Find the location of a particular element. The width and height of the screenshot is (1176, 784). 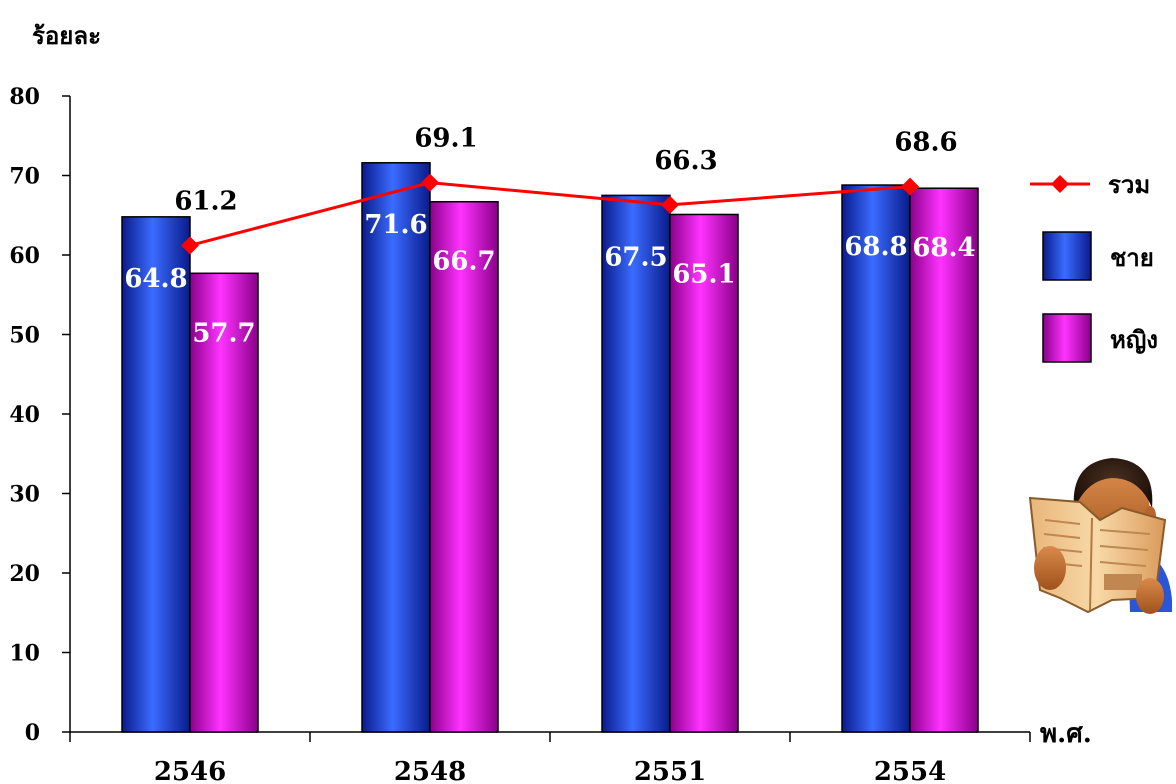

total-line-series is located at coordinates (550, 214).